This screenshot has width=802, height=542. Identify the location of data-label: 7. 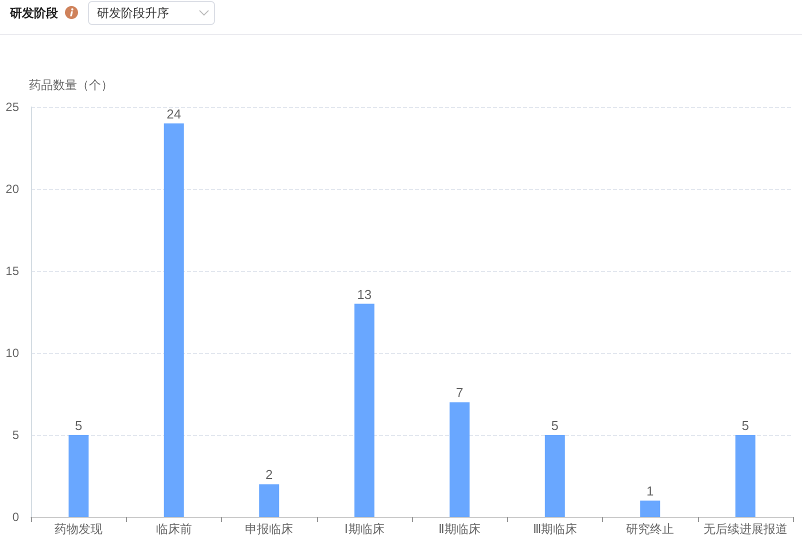
(460, 392).